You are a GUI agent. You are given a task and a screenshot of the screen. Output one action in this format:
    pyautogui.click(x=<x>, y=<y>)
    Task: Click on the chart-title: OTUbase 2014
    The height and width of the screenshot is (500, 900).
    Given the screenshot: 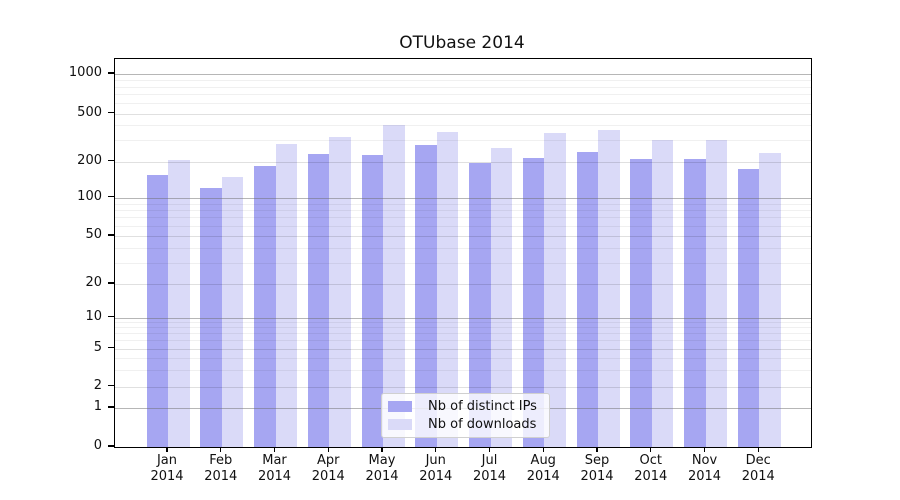 What is the action you would take?
    pyautogui.click(x=462, y=43)
    